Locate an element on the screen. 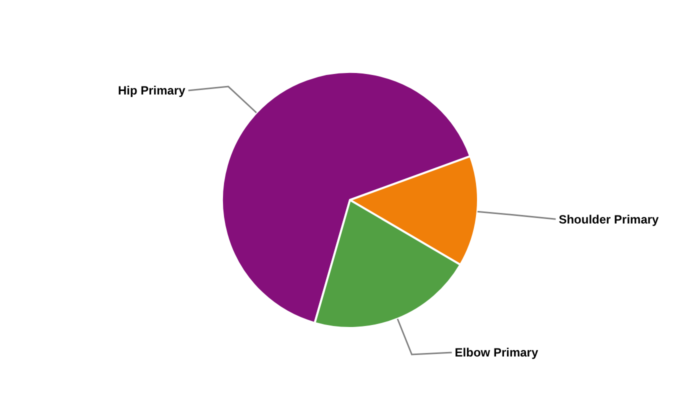  slice-label: Hip Primary is located at coordinates (152, 91).